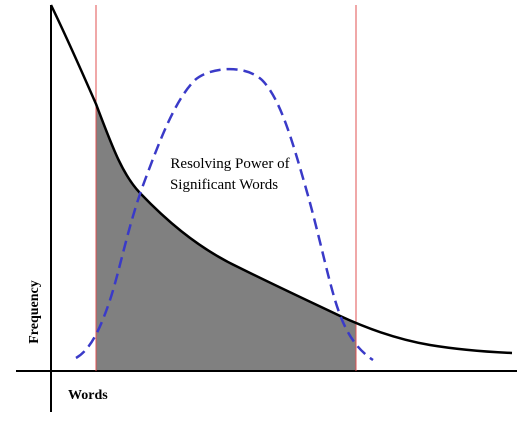 The height and width of the screenshot is (422, 528). Describe the element at coordinates (224, 185) in the screenshot. I see `annotation-line-2: Significant Words` at that location.